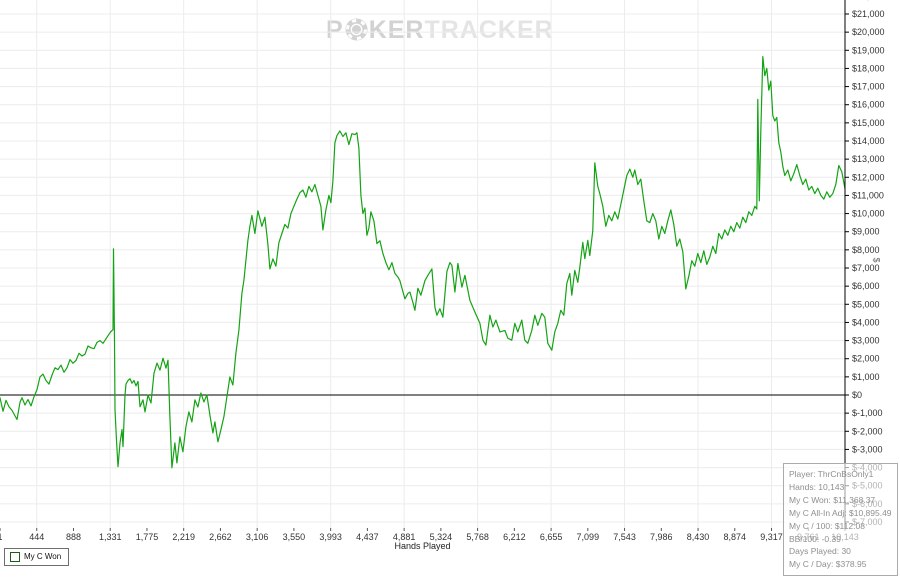 This screenshot has height=577, width=900. What do you see at coordinates (866, 286) in the screenshot?
I see `y-tick-label: $6,000` at bounding box center [866, 286].